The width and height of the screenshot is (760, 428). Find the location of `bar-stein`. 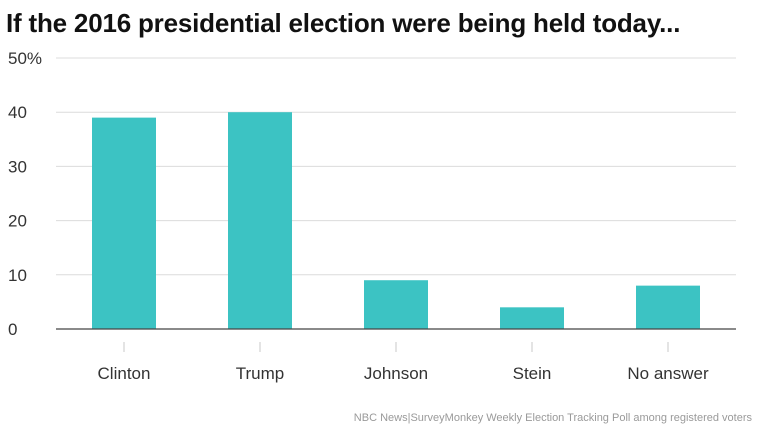

bar-stein is located at coordinates (532, 318).